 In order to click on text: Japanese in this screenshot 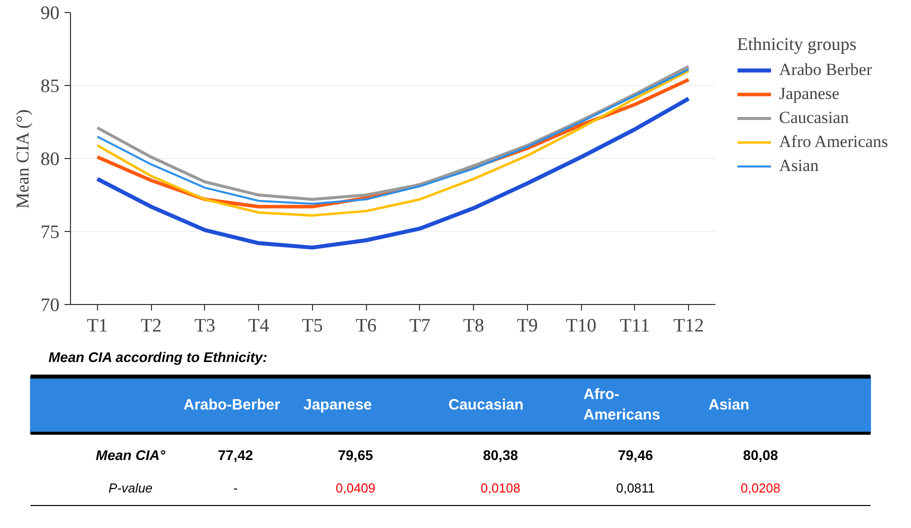, I will do `click(338, 405)`.